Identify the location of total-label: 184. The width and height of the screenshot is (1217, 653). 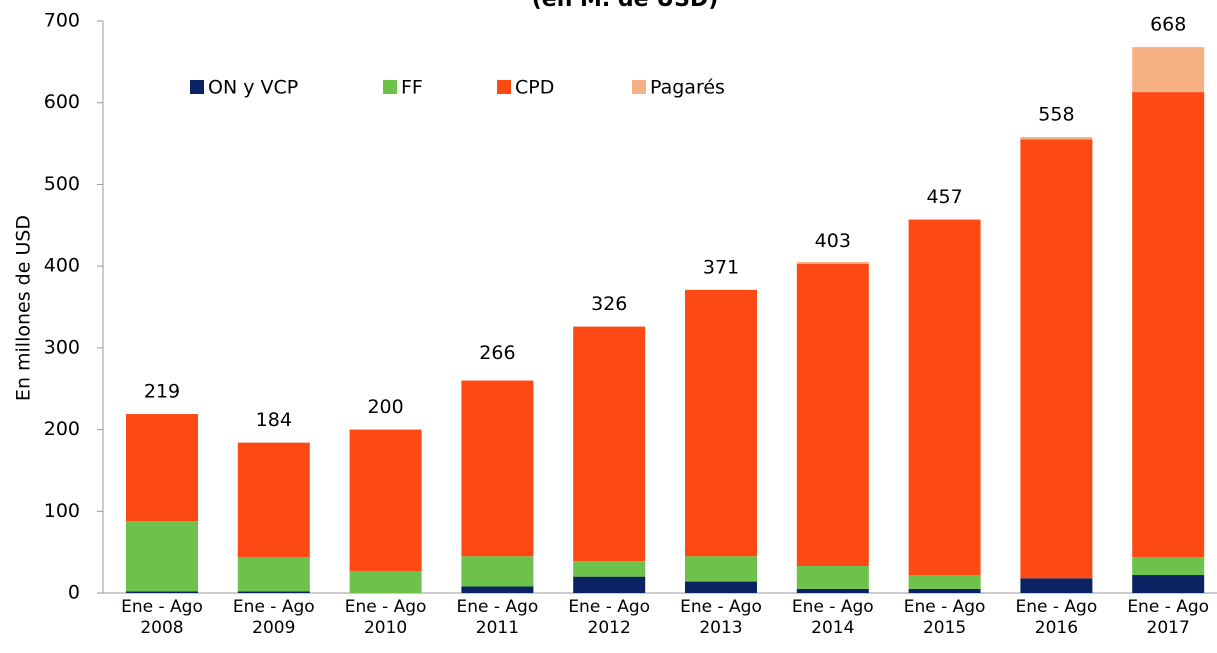
(274, 420).